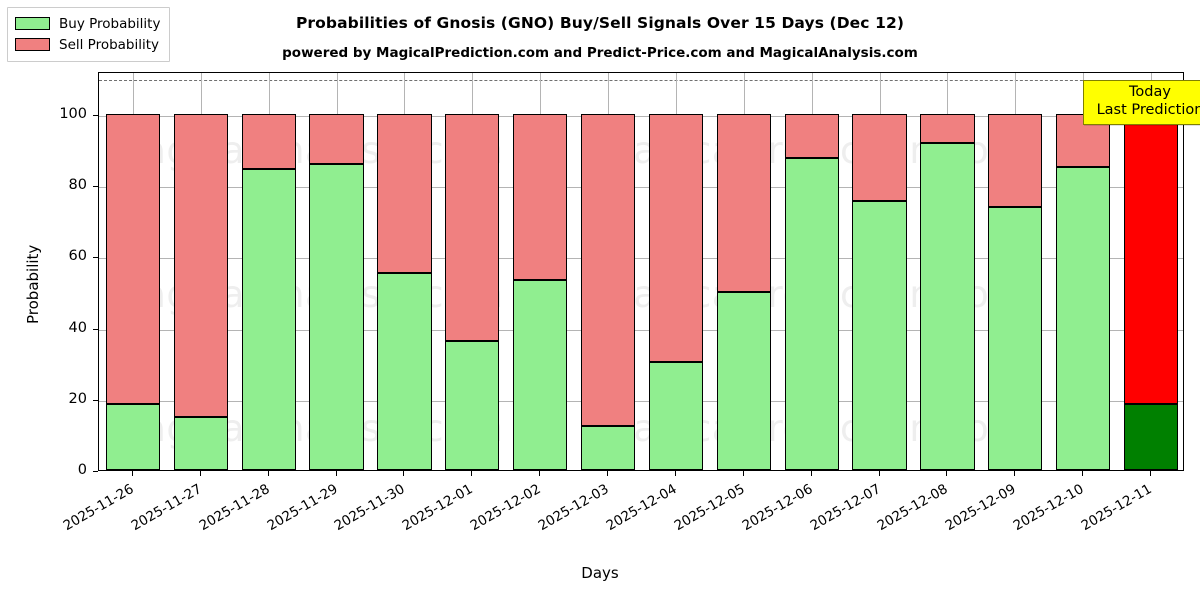 The image size is (1200, 600). Describe the element at coordinates (600, 573) in the screenshot. I see `x-axis-label: Days` at that location.